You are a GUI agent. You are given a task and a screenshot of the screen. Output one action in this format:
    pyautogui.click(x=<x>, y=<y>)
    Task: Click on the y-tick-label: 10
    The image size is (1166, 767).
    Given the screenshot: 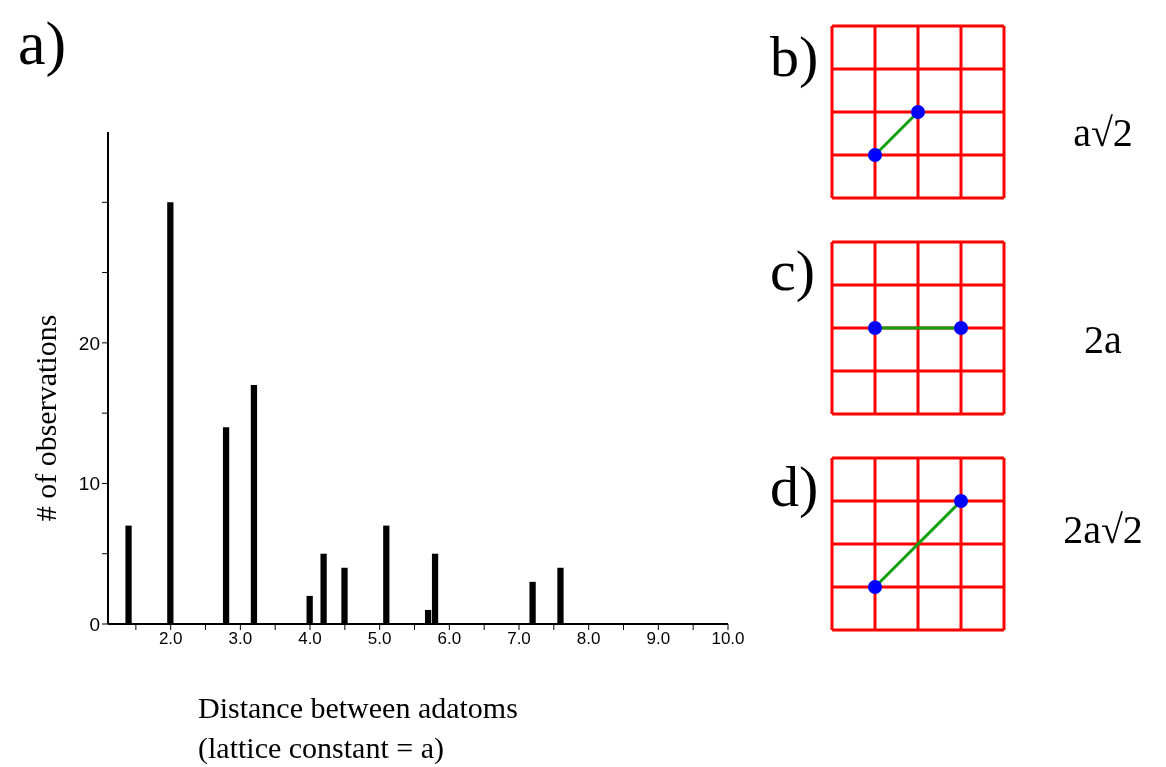 What is the action you would take?
    pyautogui.click(x=89, y=484)
    